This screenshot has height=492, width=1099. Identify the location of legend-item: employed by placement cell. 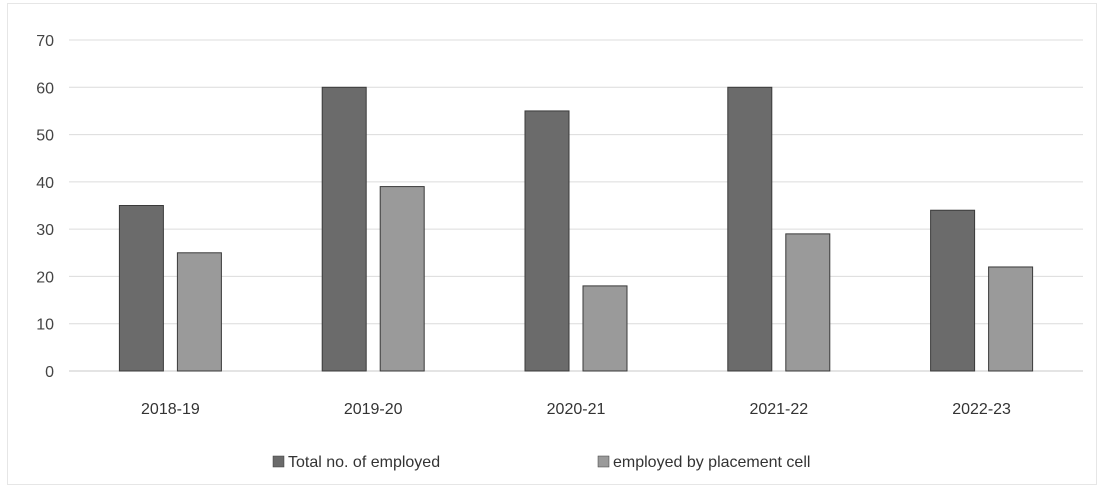
(703, 462).